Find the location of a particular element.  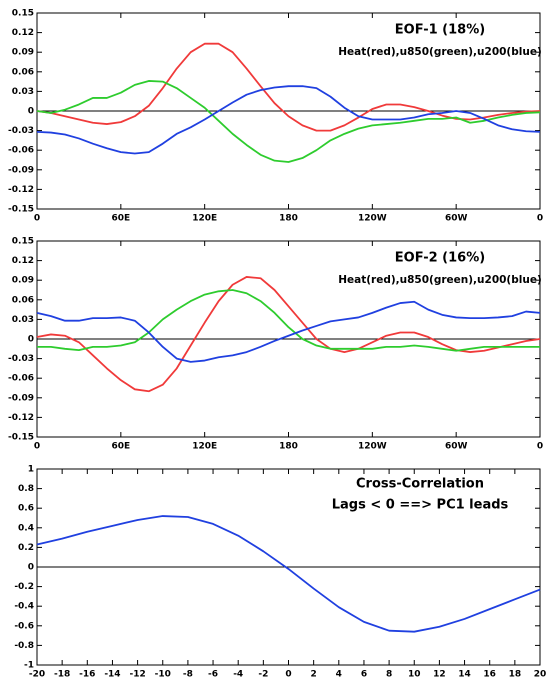

x-tick-label: 12 is located at coordinates (439, 675).